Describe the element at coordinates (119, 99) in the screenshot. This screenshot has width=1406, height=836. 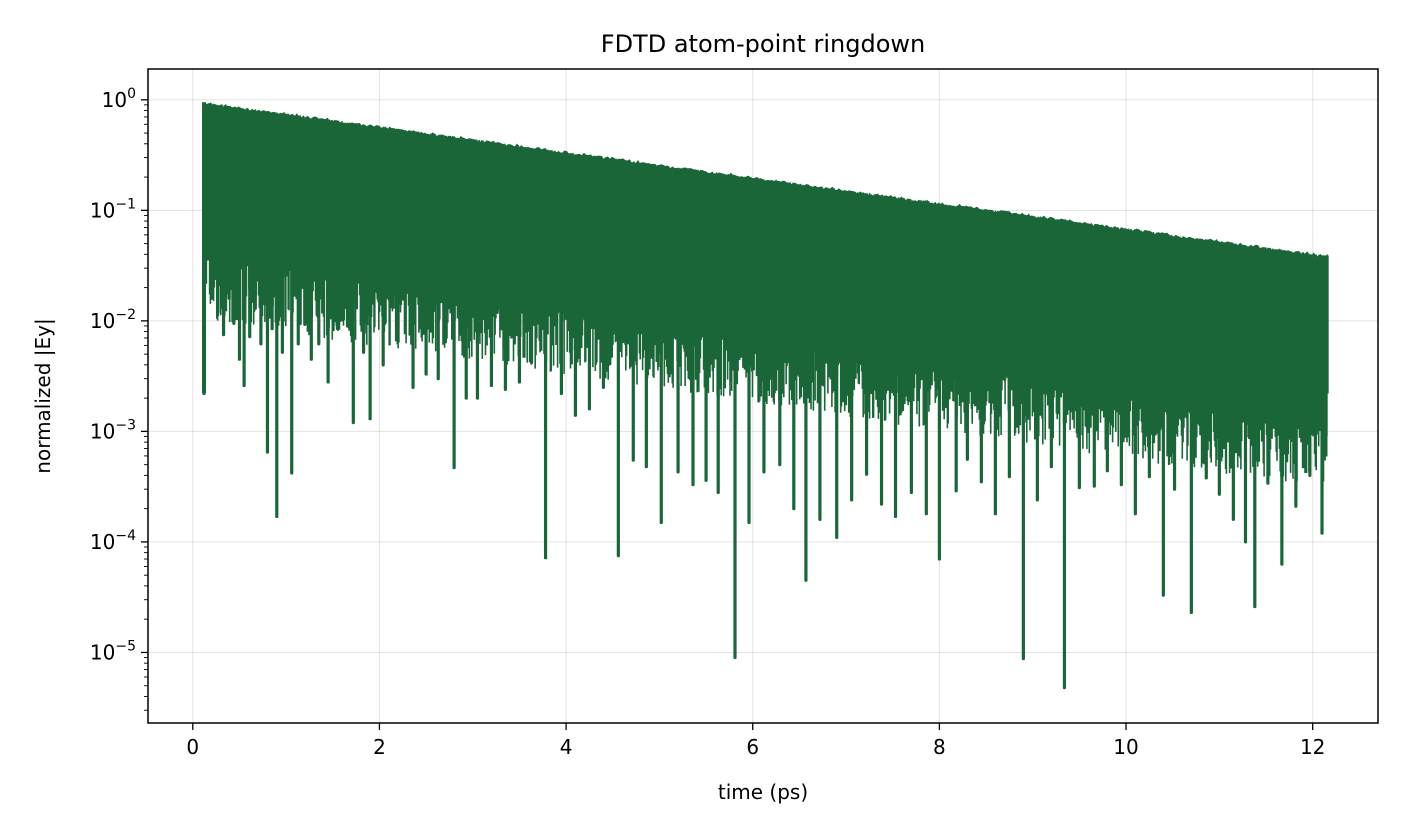
I see `y-tick-label: 10⁰` at that location.